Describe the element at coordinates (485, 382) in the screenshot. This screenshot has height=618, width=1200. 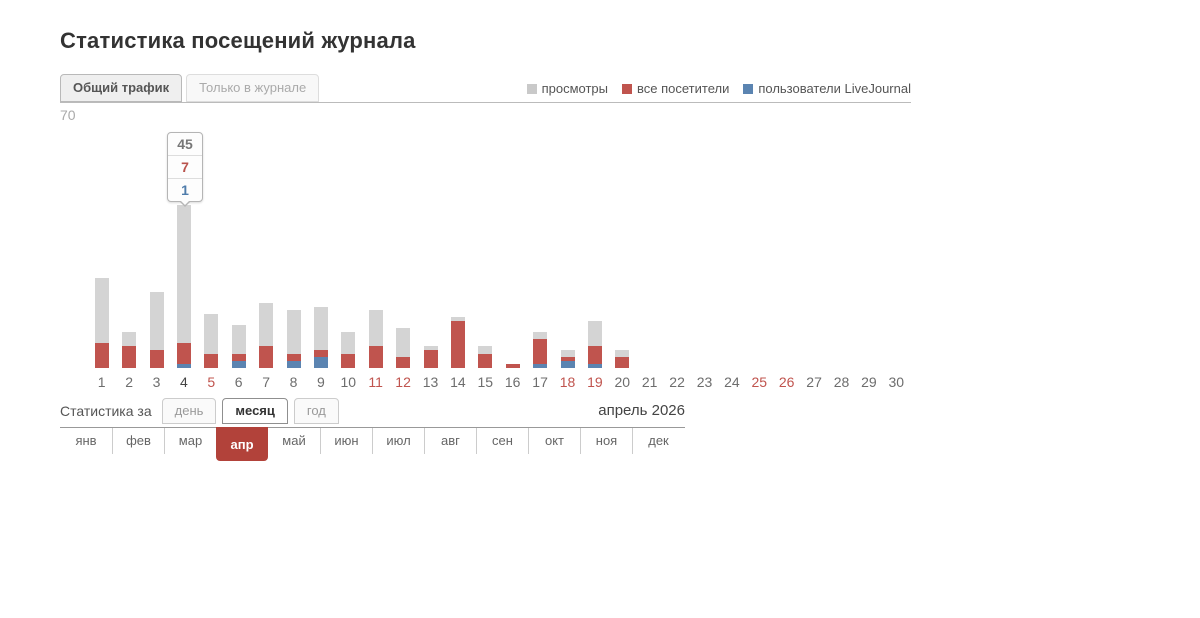
I see `x-axis-label-day-15: 15` at that location.